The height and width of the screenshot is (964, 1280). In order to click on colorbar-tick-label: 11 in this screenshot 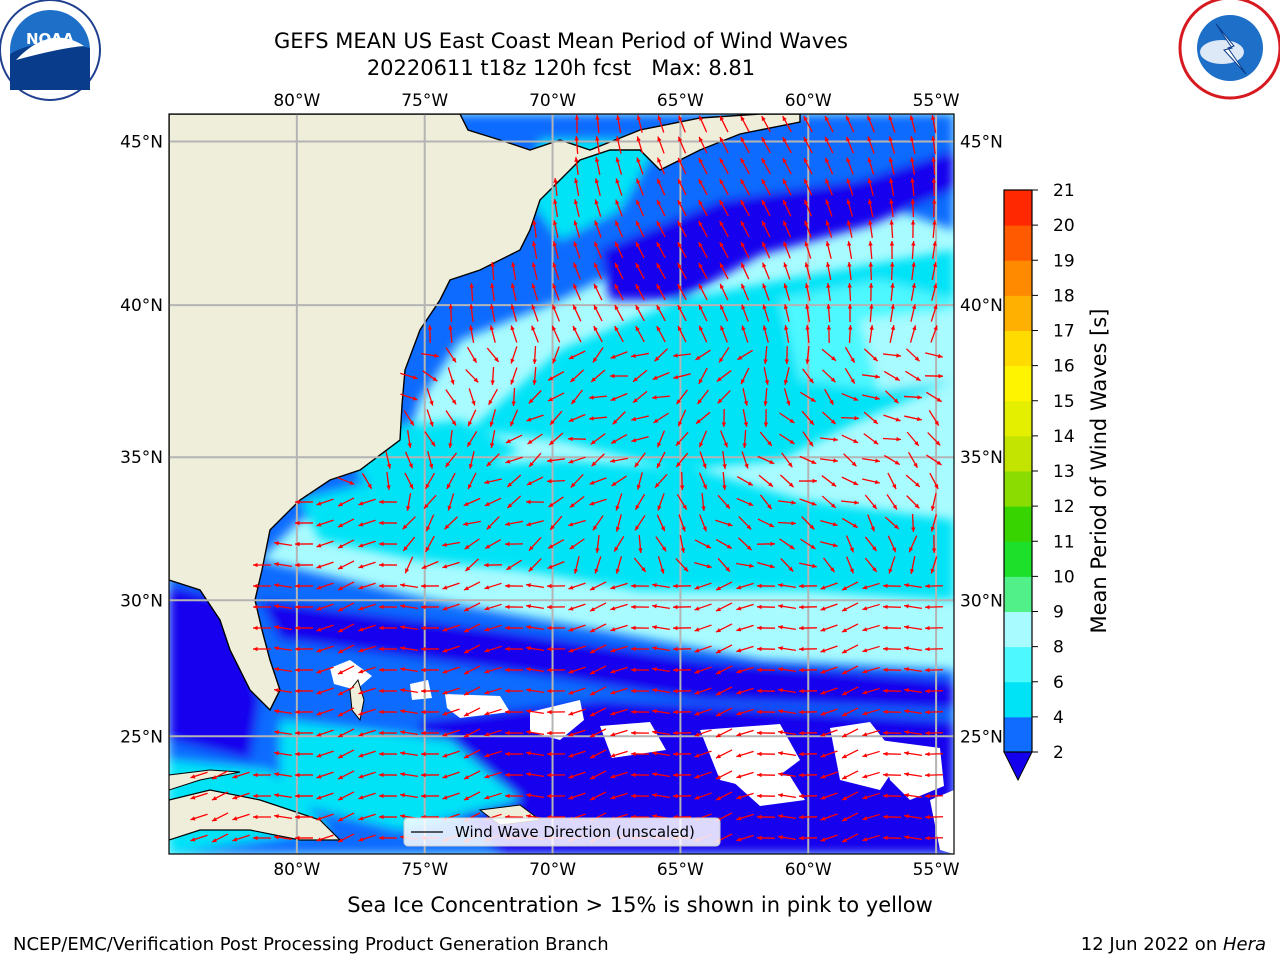, I will do `click(1064, 542)`.